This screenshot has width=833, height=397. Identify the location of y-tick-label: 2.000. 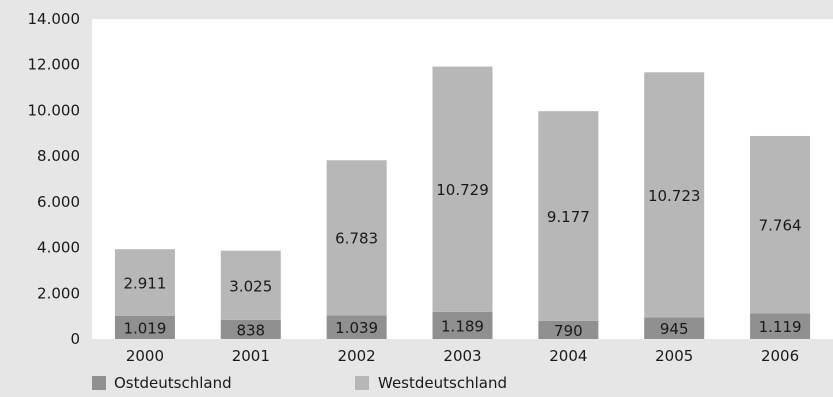
(58, 293).